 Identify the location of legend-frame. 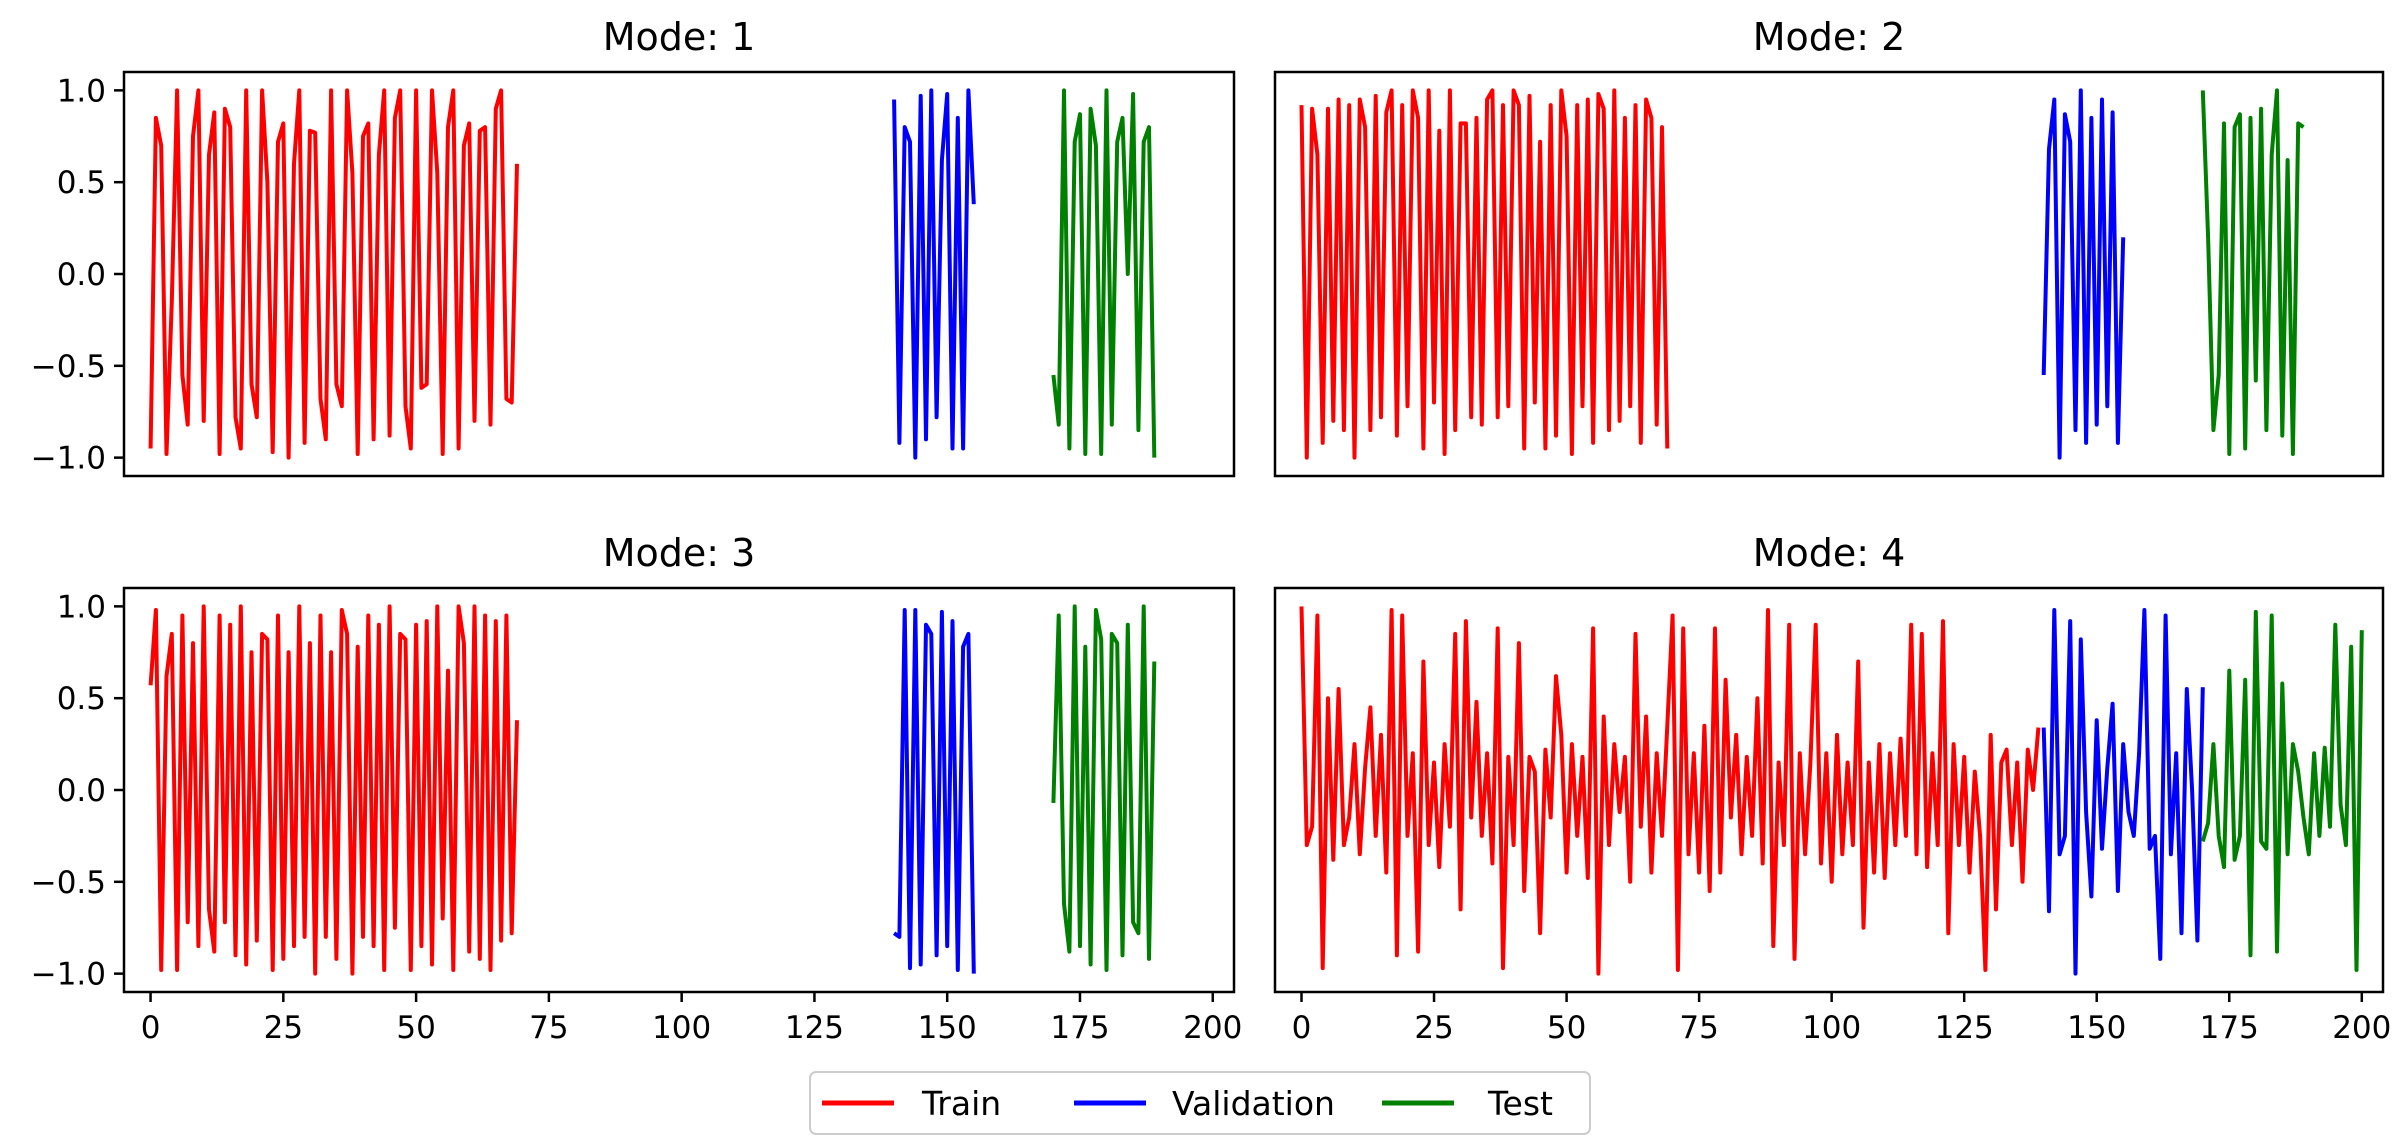
(1200, 1103).